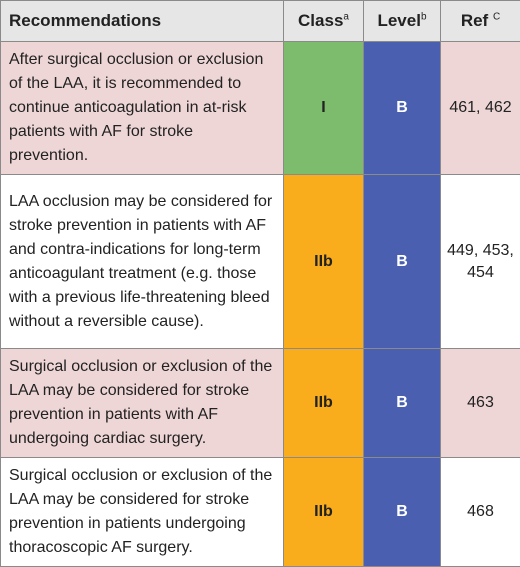 This screenshot has width=520, height=567. I want to click on table-header-row: Recommendations Classa Levelb Ref C, so click(260, 21).